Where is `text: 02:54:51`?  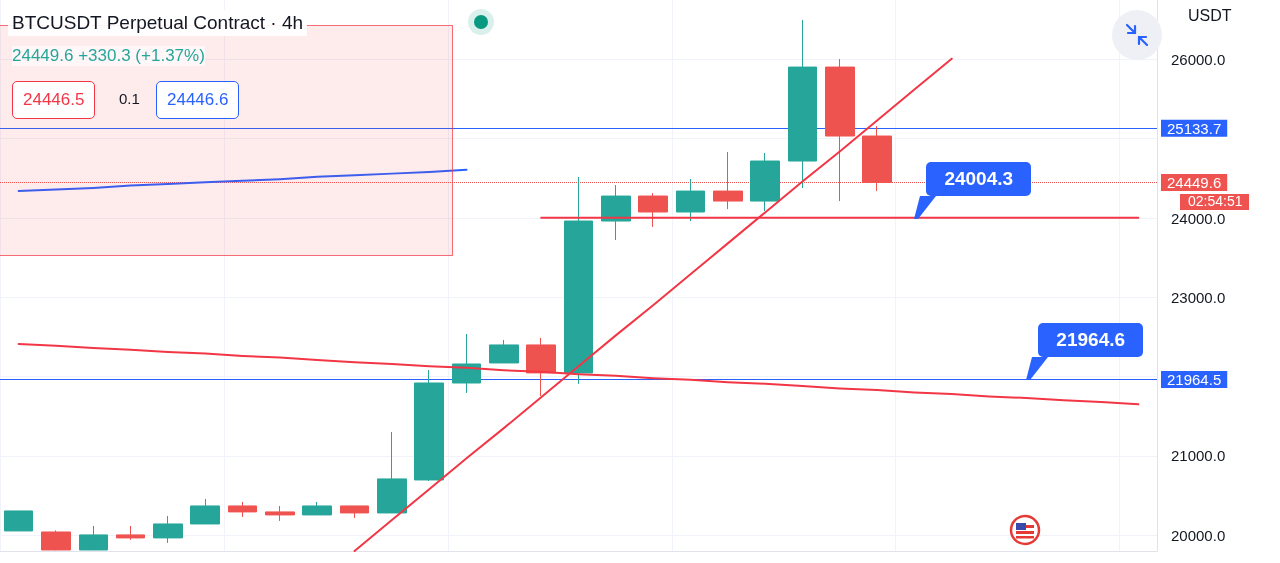
text: 02:54:51 is located at coordinates (1214, 201).